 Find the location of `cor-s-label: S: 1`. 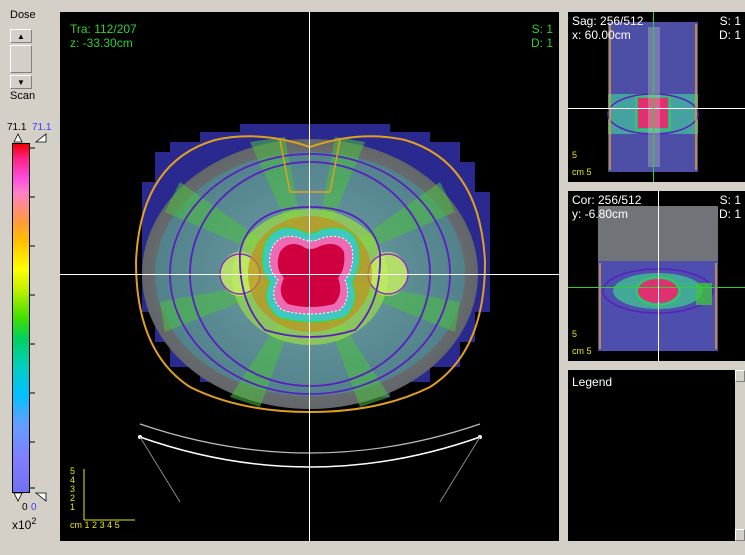

cor-s-label: S: 1 is located at coordinates (730, 200).